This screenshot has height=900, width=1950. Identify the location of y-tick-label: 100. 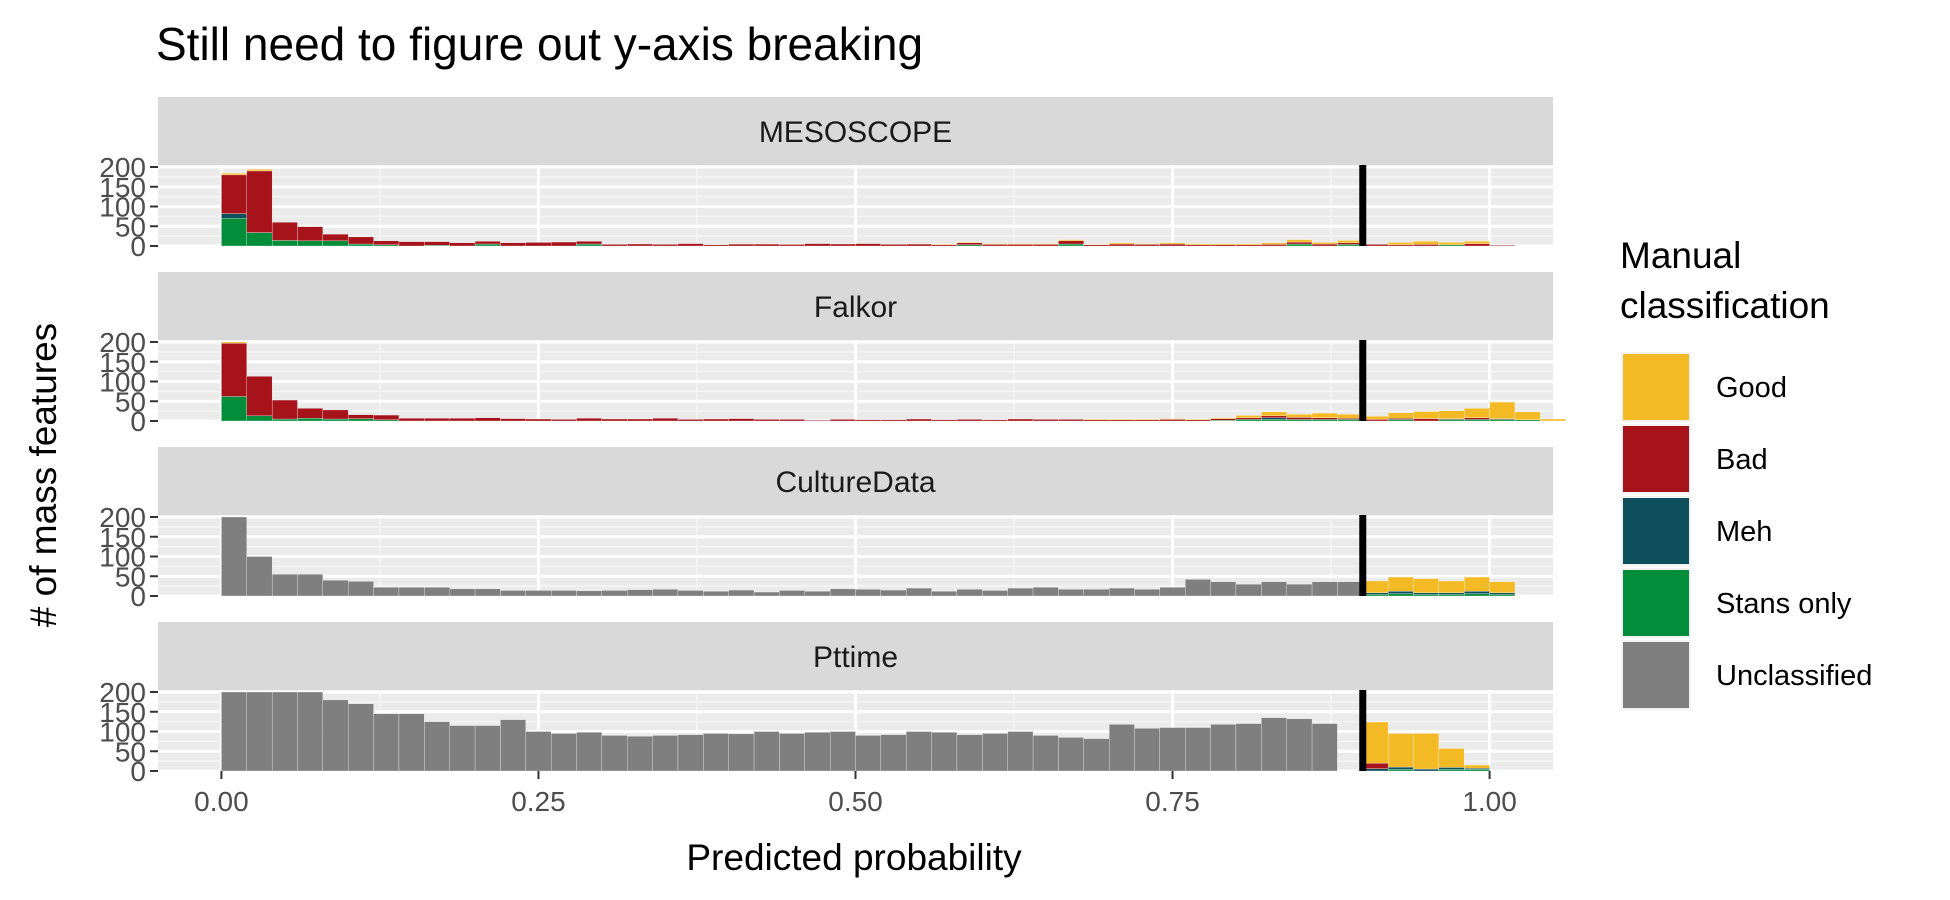
(122, 557).